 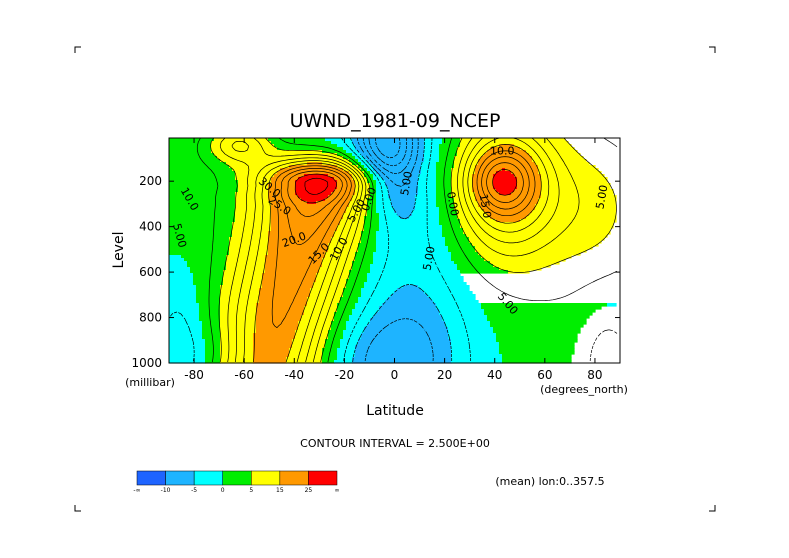 What do you see at coordinates (77, 49) in the screenshot?
I see `corner-mark-top-left` at bounding box center [77, 49].